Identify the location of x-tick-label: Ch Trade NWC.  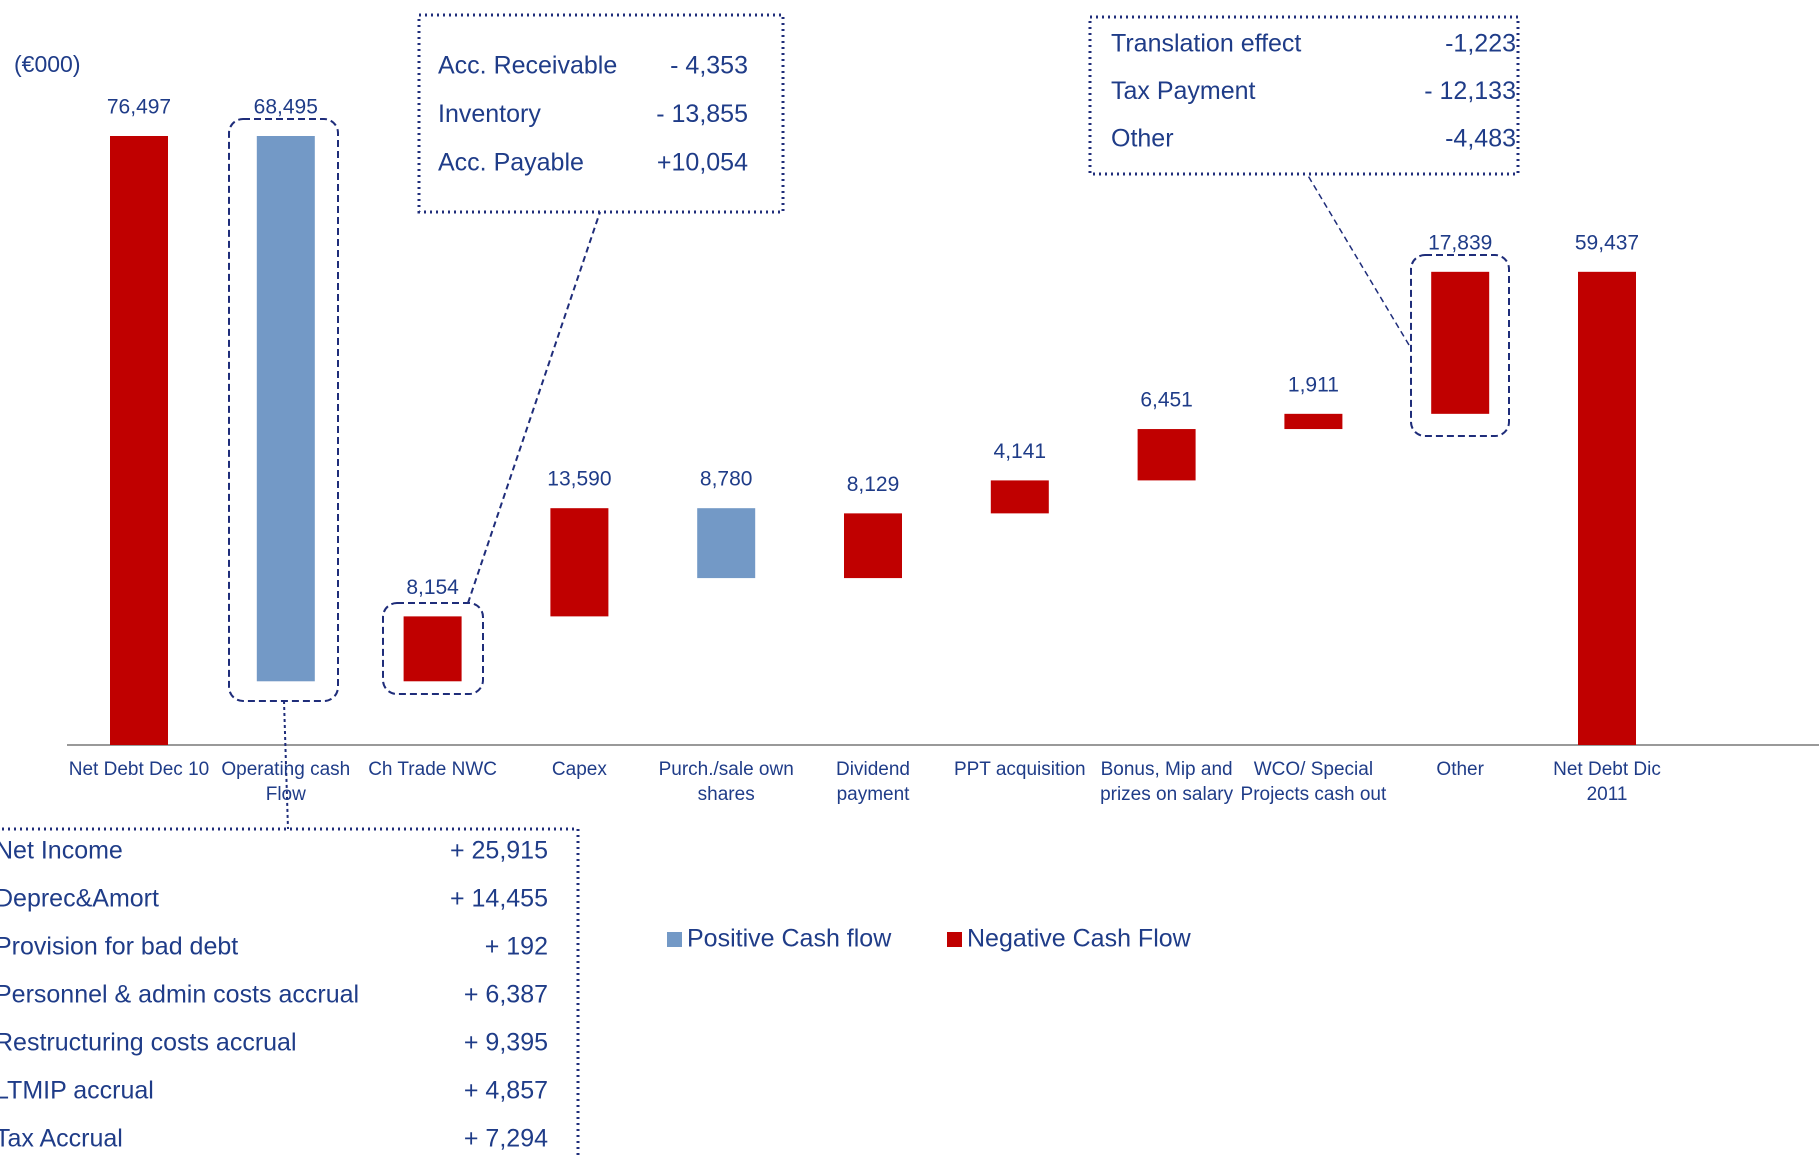
(432, 769).